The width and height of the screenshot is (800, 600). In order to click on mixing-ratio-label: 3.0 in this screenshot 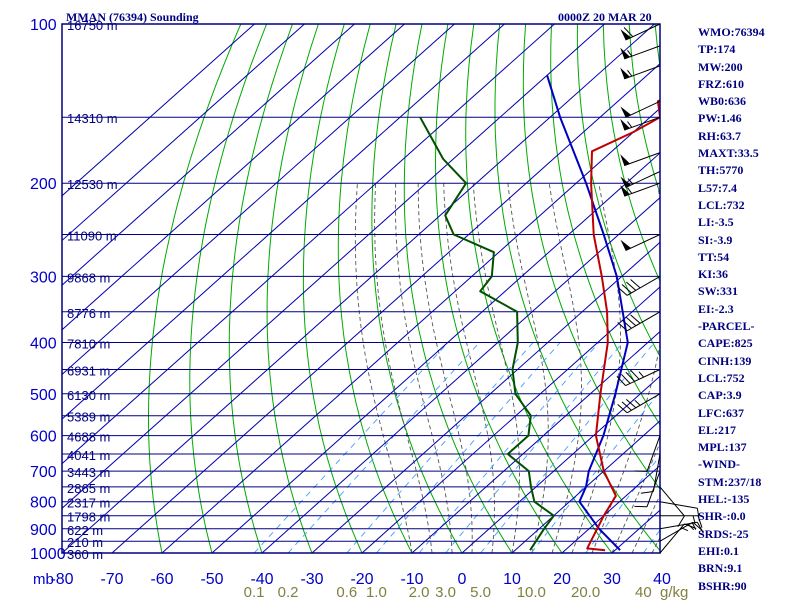, I will do `click(445, 592)`.